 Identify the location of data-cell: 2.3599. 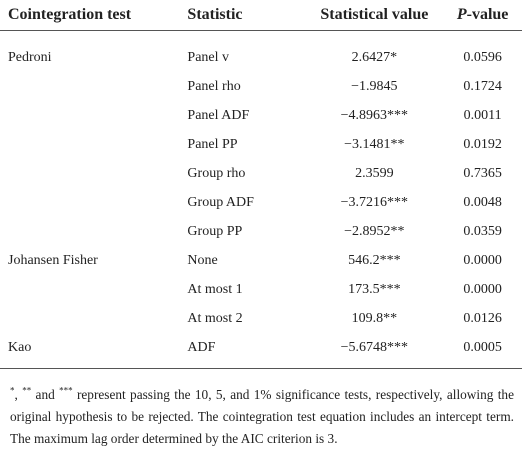
(374, 173).